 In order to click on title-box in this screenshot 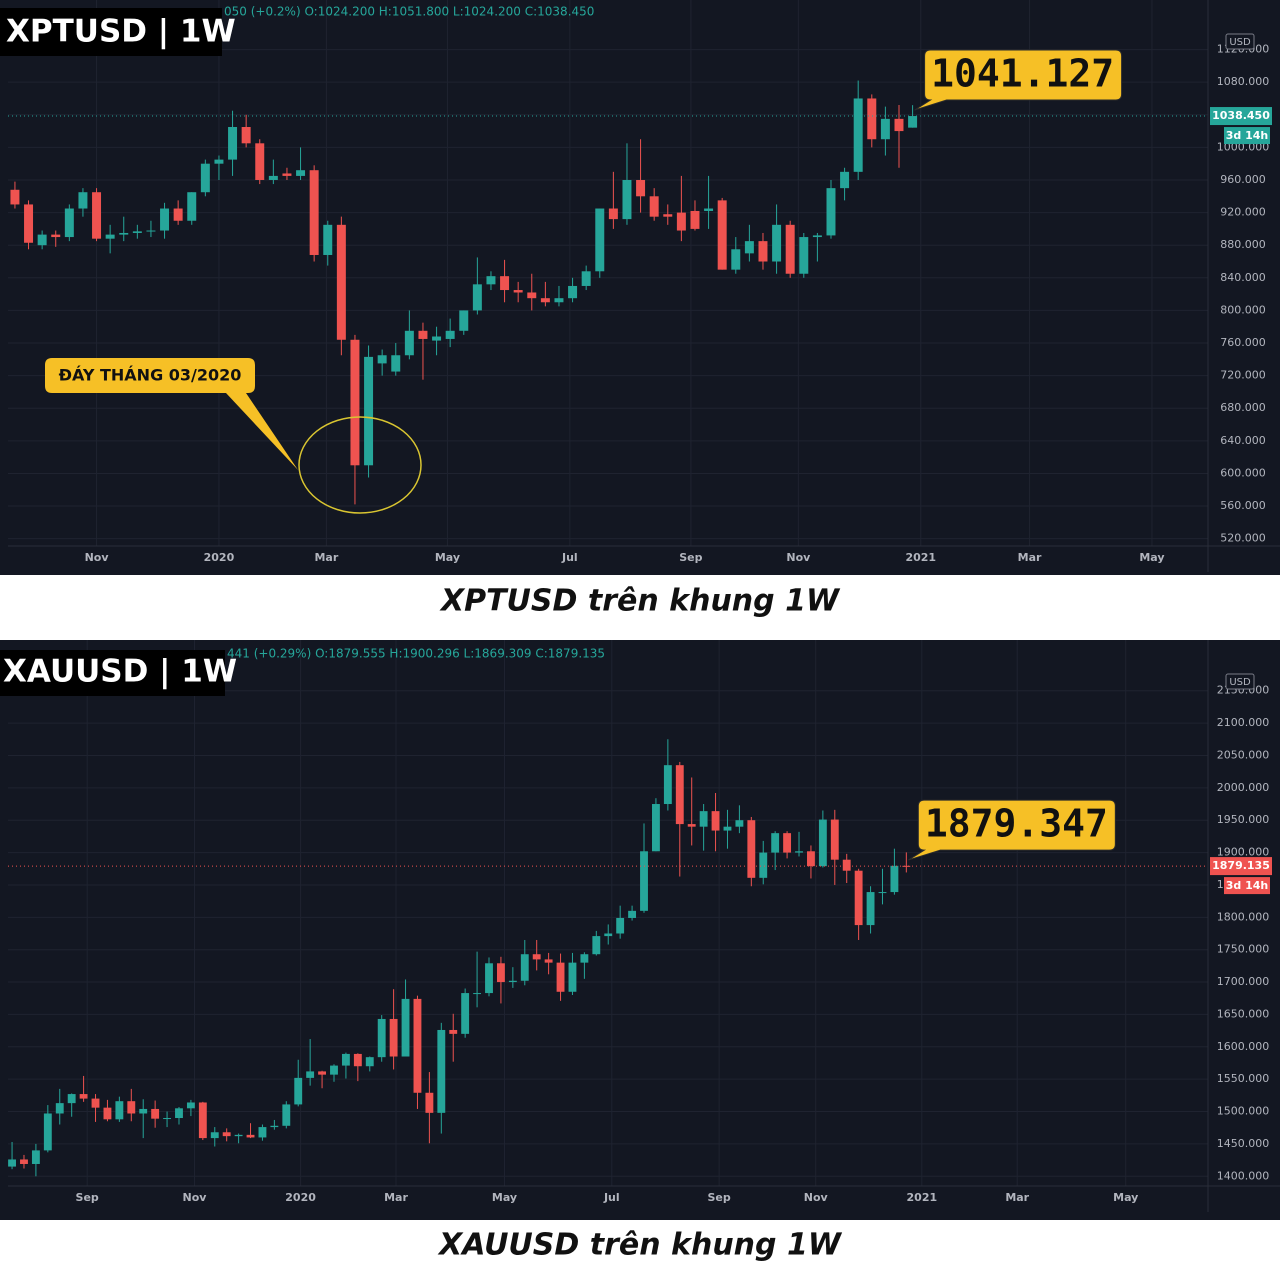, I will do `click(111, 32)`.